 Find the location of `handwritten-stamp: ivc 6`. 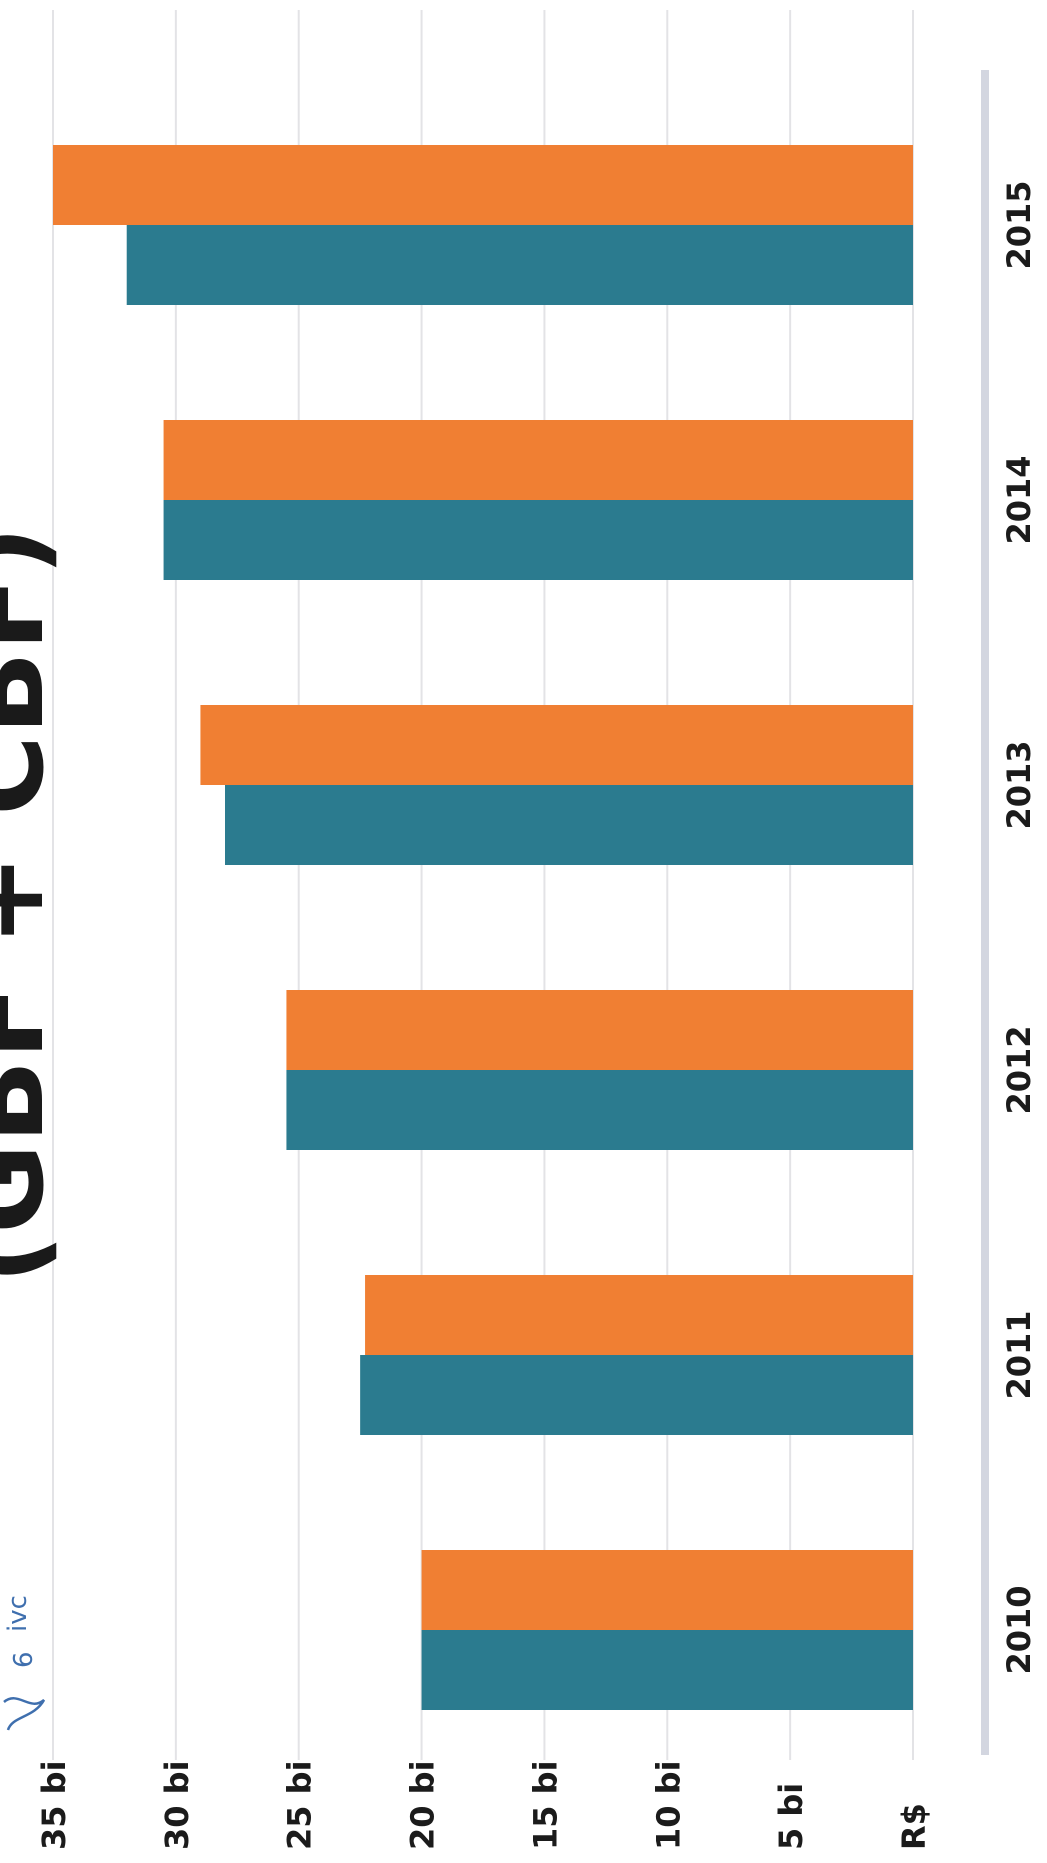

handwritten-stamp: ivc 6 is located at coordinates (24, 1663).